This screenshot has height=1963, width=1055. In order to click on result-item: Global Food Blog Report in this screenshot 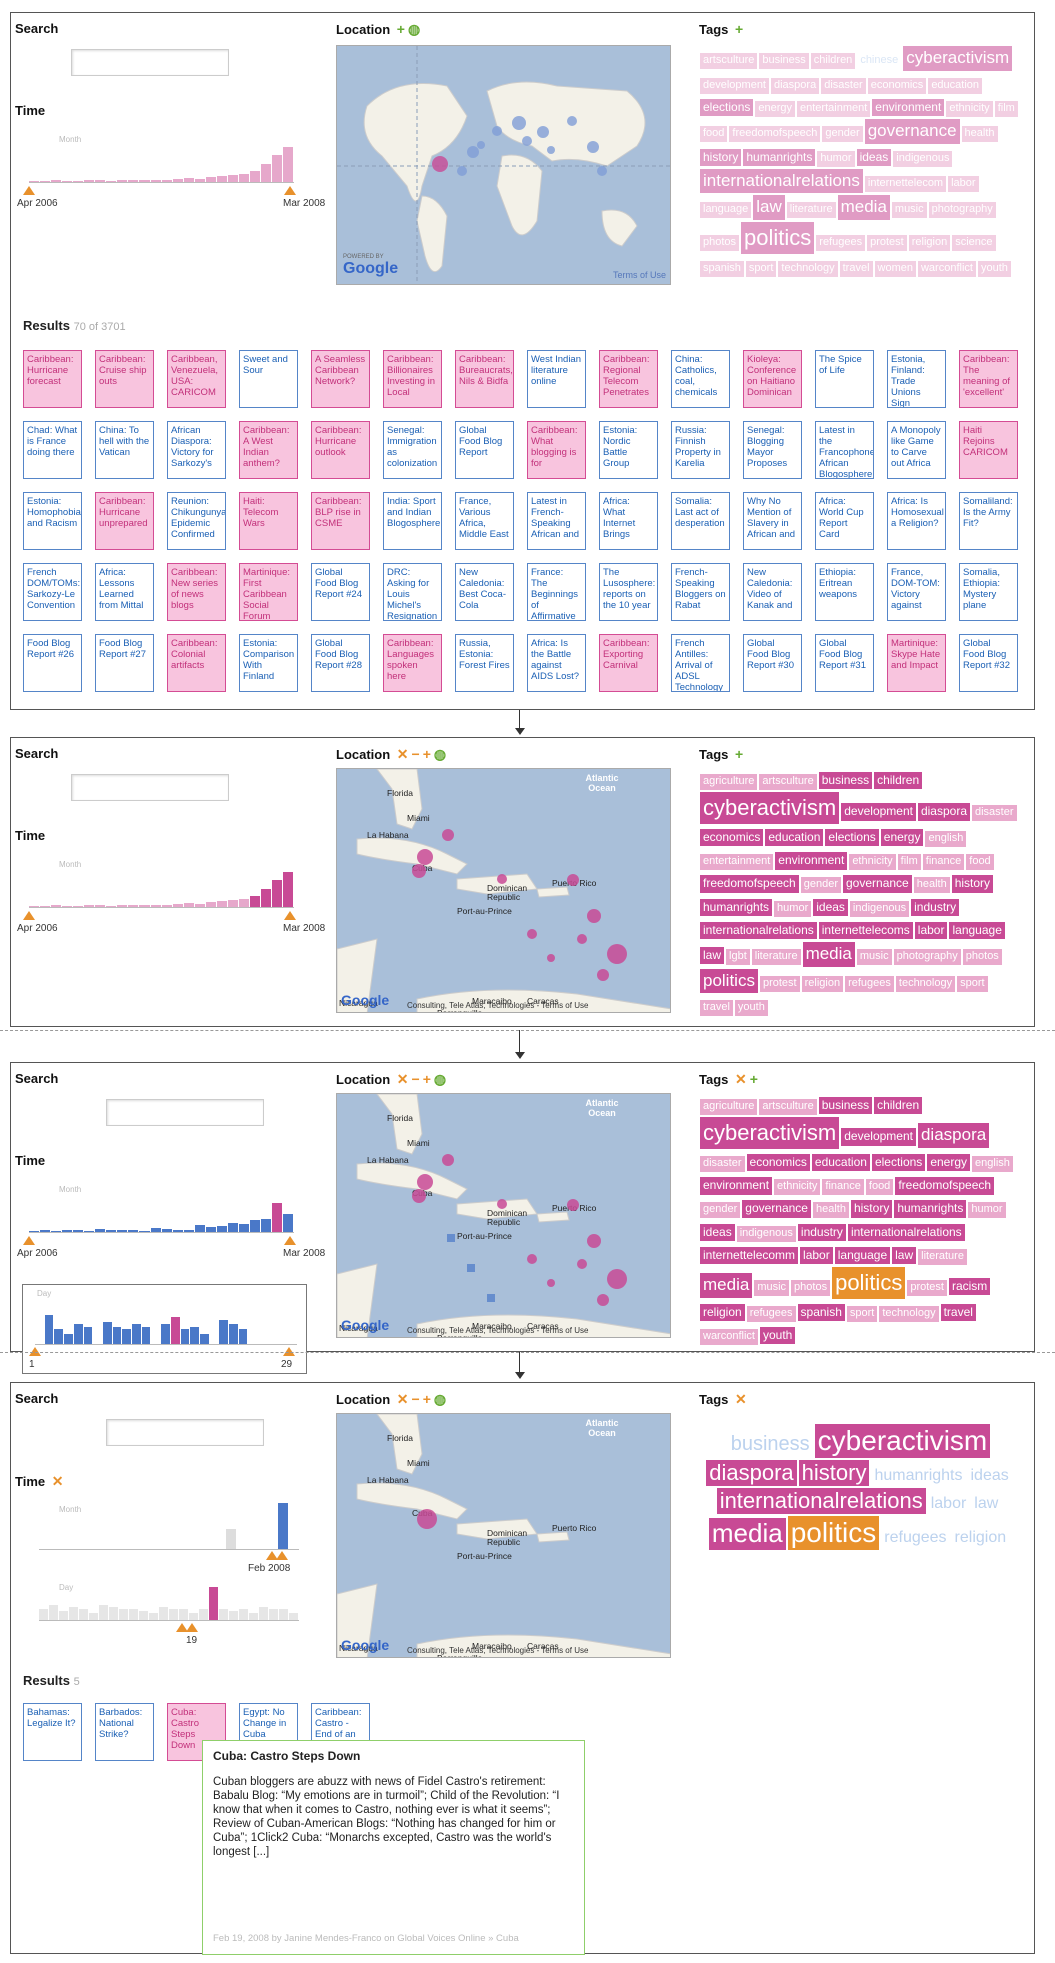, I will do `click(484, 450)`.